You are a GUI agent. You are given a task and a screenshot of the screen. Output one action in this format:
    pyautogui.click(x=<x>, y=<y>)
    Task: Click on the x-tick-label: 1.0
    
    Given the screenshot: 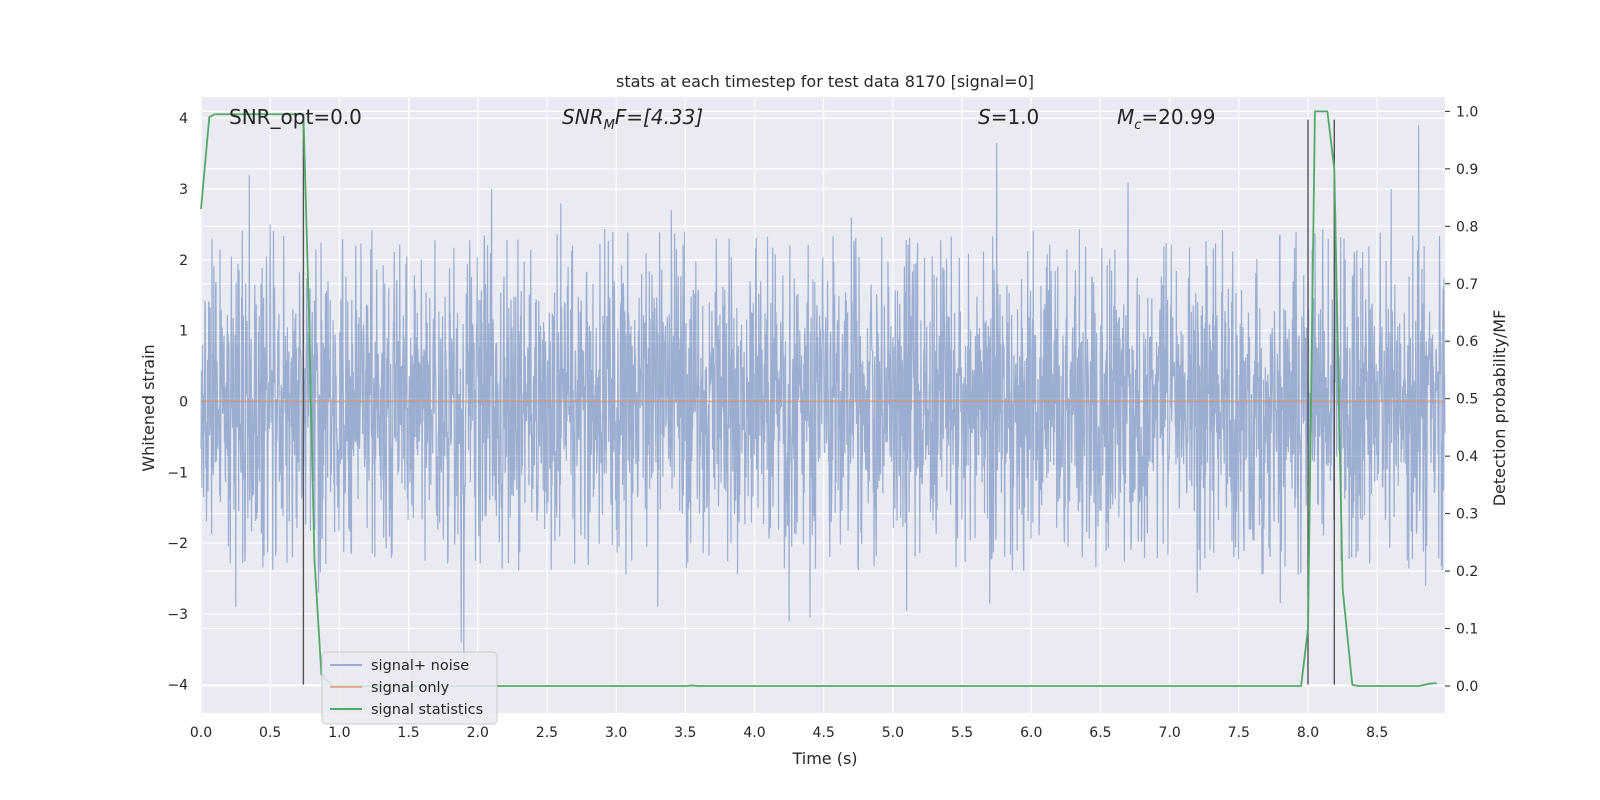 What is the action you would take?
    pyautogui.click(x=339, y=733)
    